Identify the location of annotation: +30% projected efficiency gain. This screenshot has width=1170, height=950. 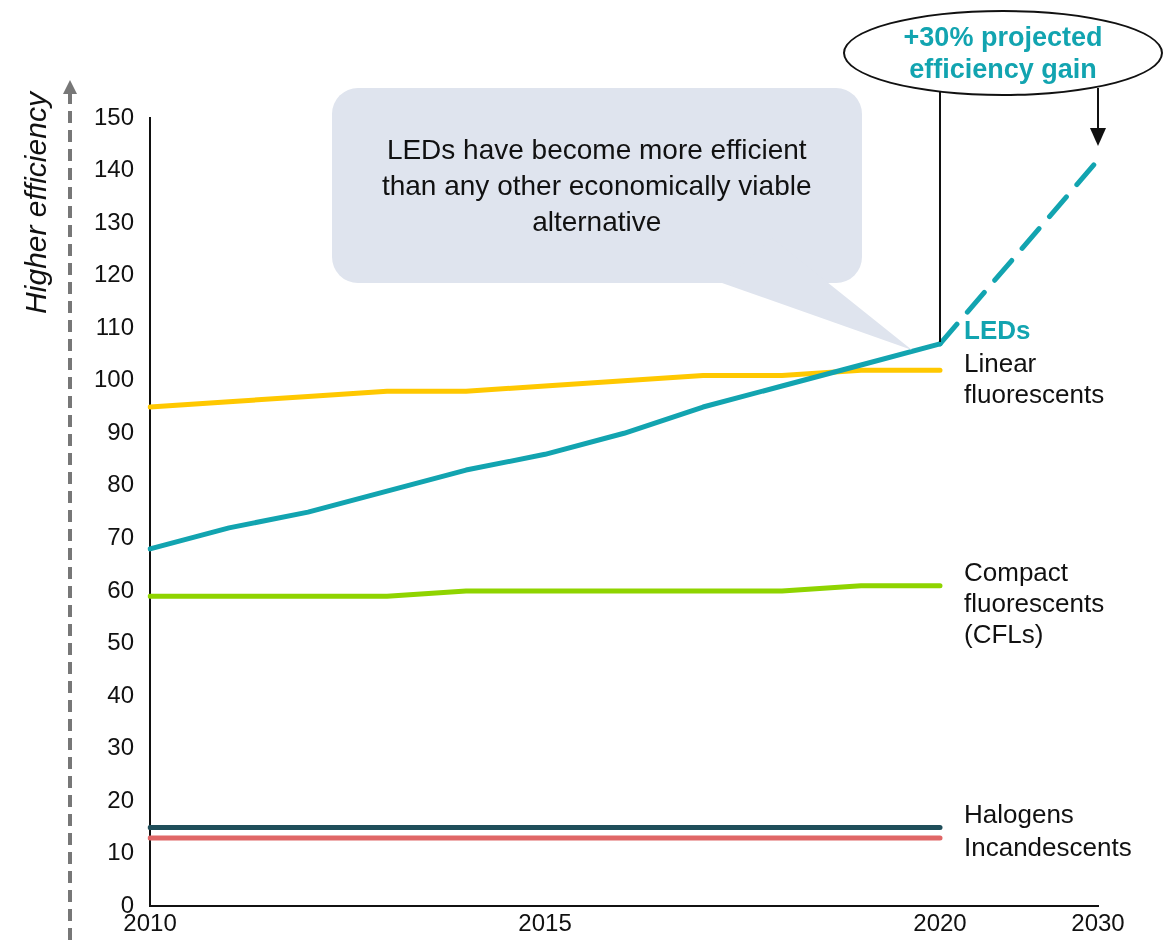
(1003, 53).